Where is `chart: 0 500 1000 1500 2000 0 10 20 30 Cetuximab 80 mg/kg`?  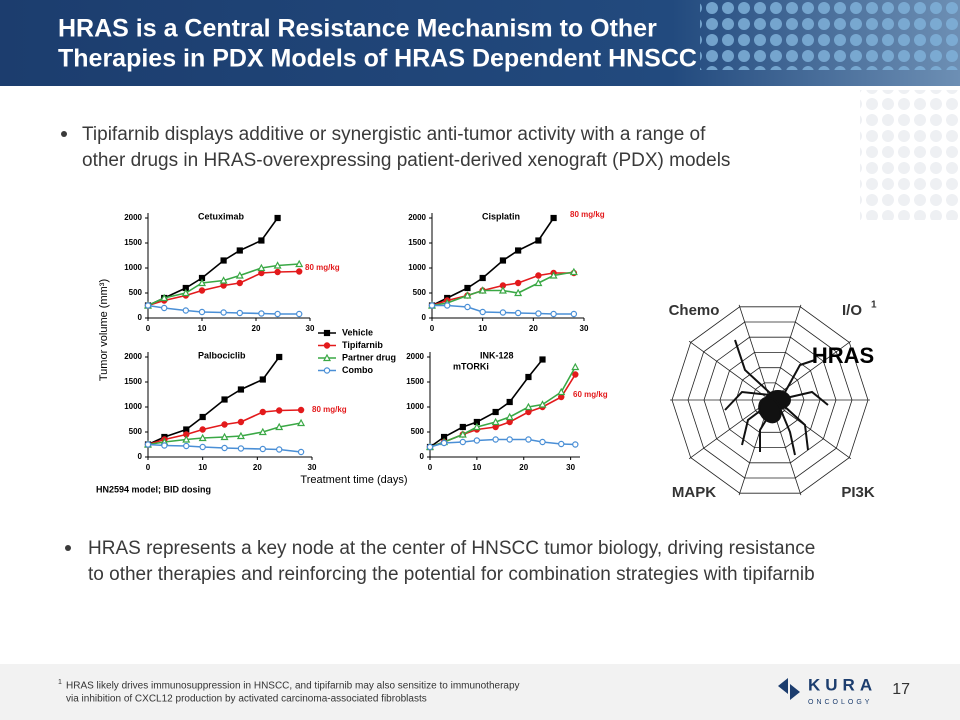 chart: 0 500 1000 1500 2000 0 10 20 30 Cetuximab 80 mg/kg is located at coordinates (232, 272).